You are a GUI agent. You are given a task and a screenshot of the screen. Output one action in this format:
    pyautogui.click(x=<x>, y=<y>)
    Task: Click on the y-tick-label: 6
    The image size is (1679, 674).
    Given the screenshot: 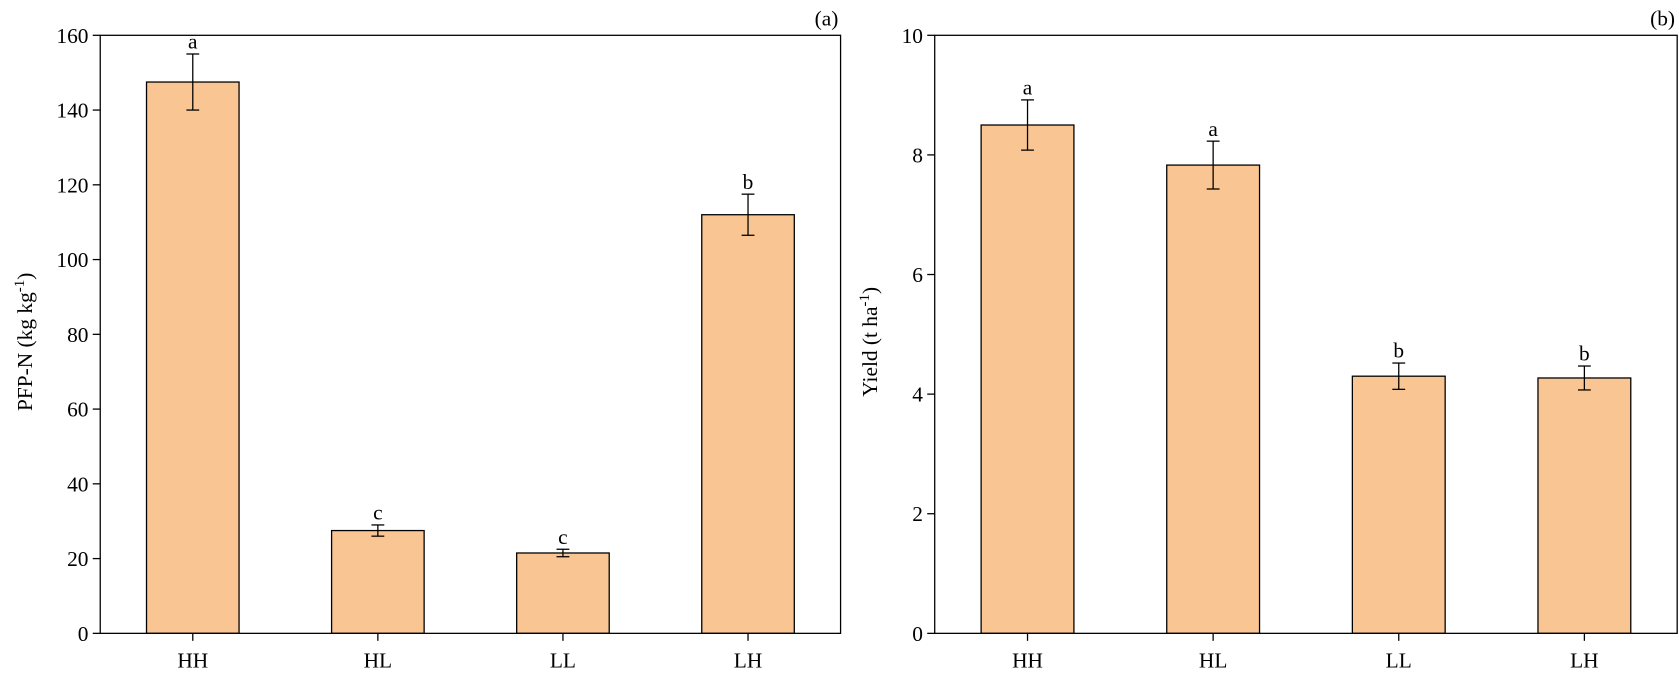 What is the action you would take?
    pyautogui.click(x=917, y=275)
    